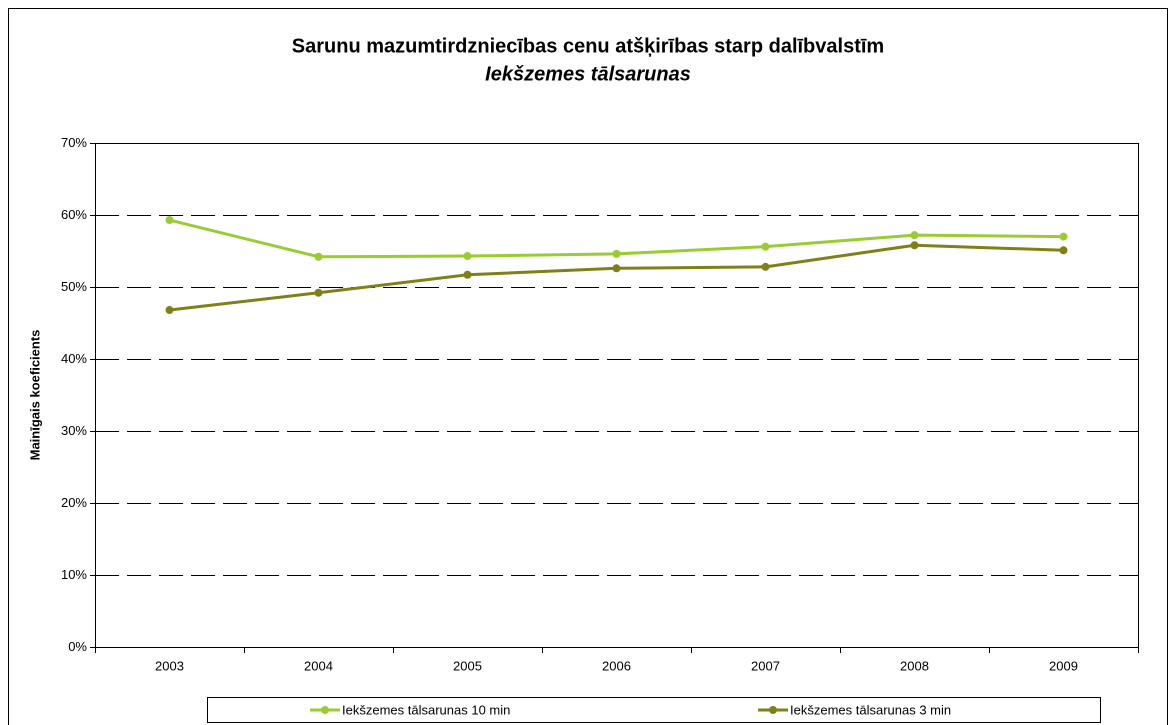 The image size is (1176, 725). I want to click on x-tick-label: 2009, so click(1063, 665).